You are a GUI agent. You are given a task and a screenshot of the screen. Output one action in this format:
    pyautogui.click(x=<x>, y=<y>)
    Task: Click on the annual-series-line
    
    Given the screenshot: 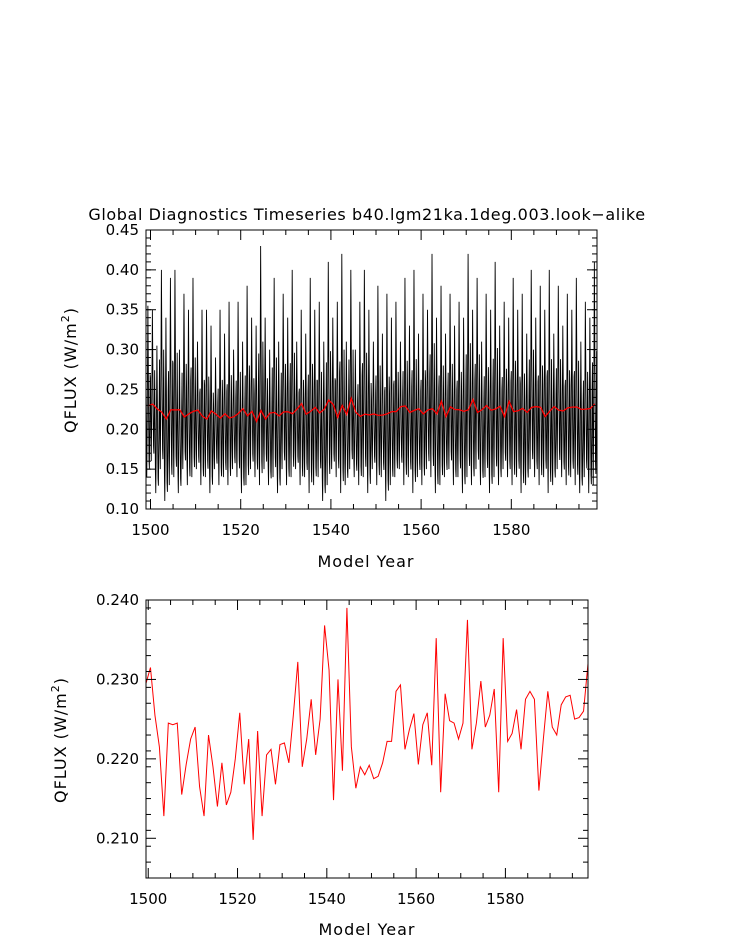 What is the action you would take?
    pyautogui.click(x=367, y=723)
    